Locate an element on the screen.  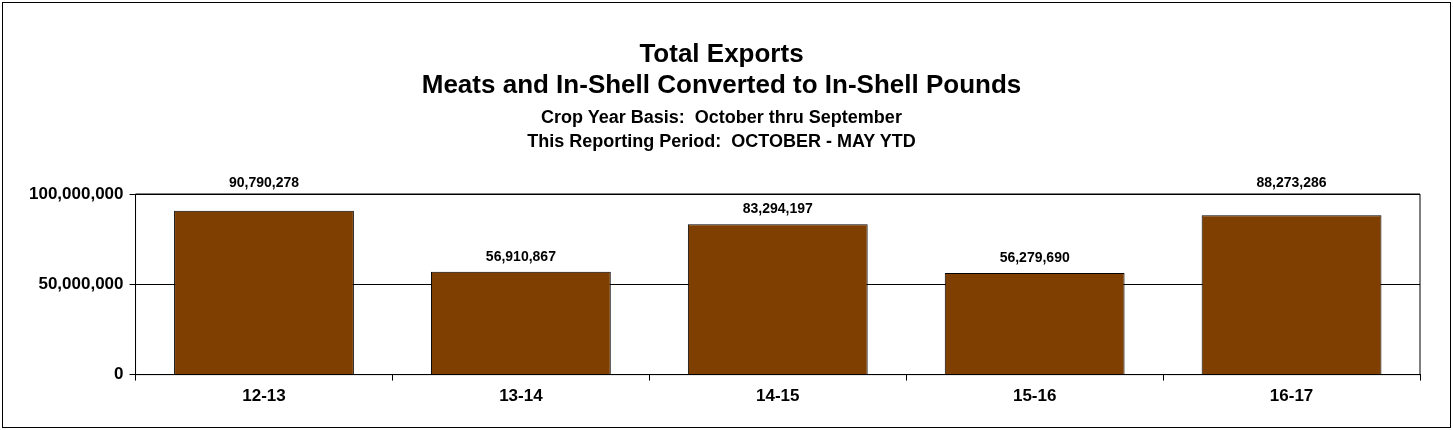
x-tick-label: 13-14 is located at coordinates (521, 396).